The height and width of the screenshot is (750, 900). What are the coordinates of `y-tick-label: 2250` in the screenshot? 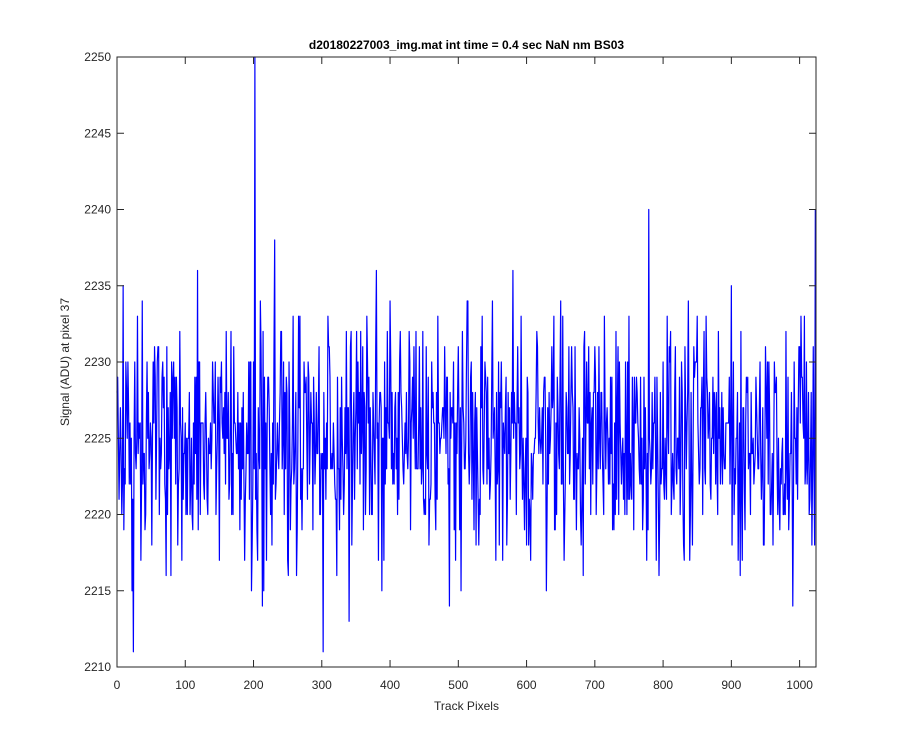 It's located at (97, 57).